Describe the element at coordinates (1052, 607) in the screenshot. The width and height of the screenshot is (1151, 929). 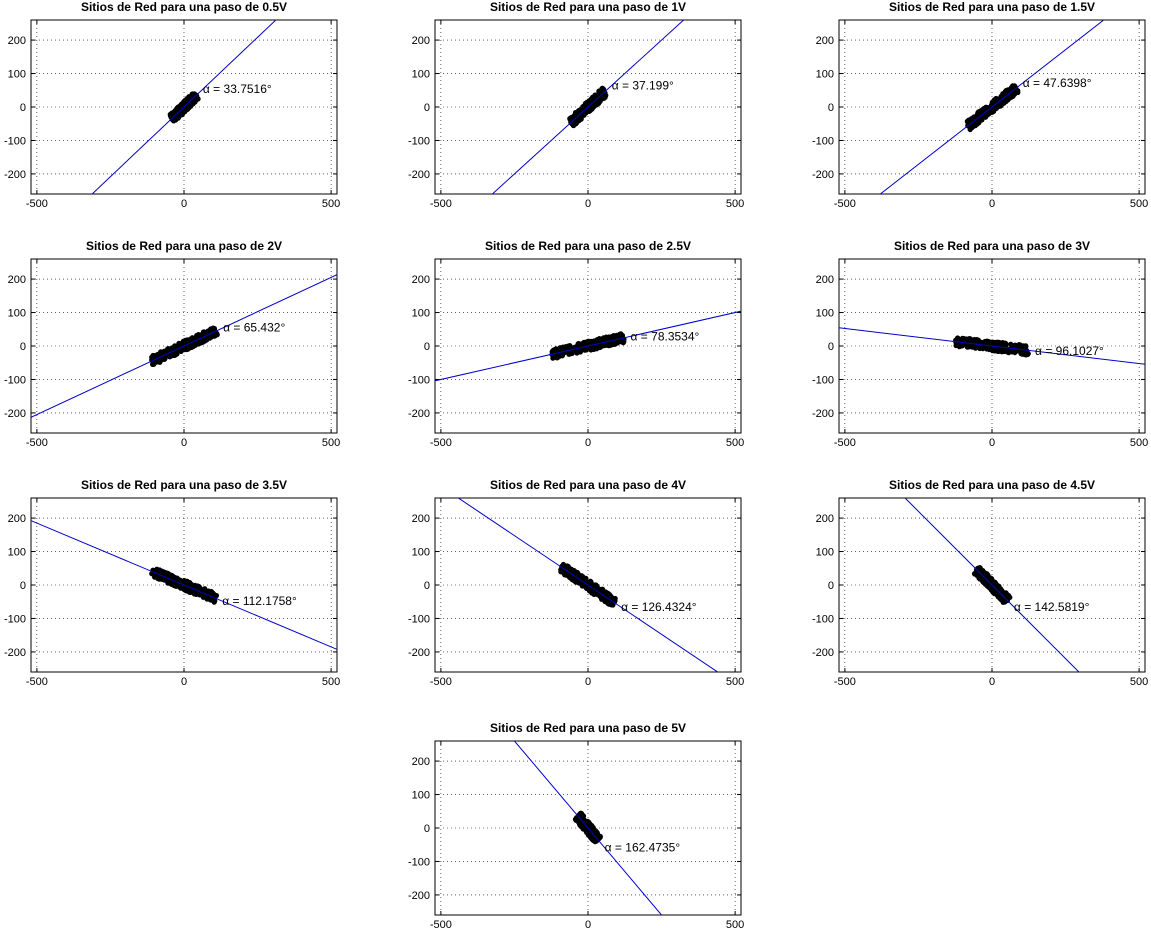
I see `alpha-annotation: α = 142.5819°` at that location.